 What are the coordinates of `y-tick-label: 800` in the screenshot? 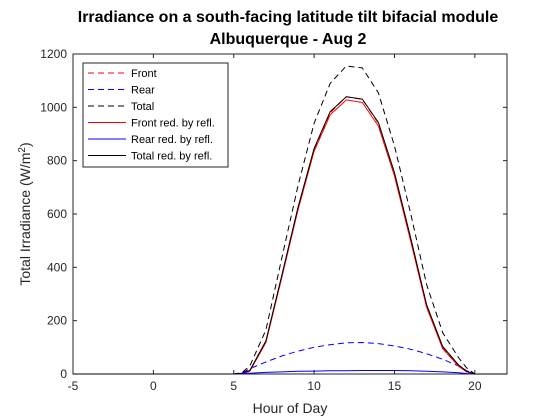 It's located at (57, 161).